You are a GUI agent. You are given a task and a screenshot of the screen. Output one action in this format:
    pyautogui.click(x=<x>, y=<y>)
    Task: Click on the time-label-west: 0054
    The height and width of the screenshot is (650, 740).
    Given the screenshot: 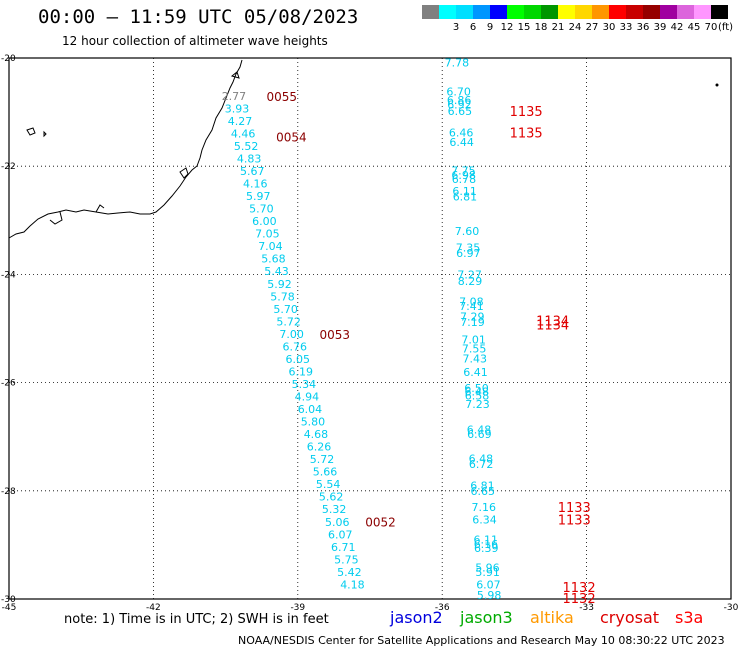 What is the action you would take?
    pyautogui.click(x=291, y=137)
    